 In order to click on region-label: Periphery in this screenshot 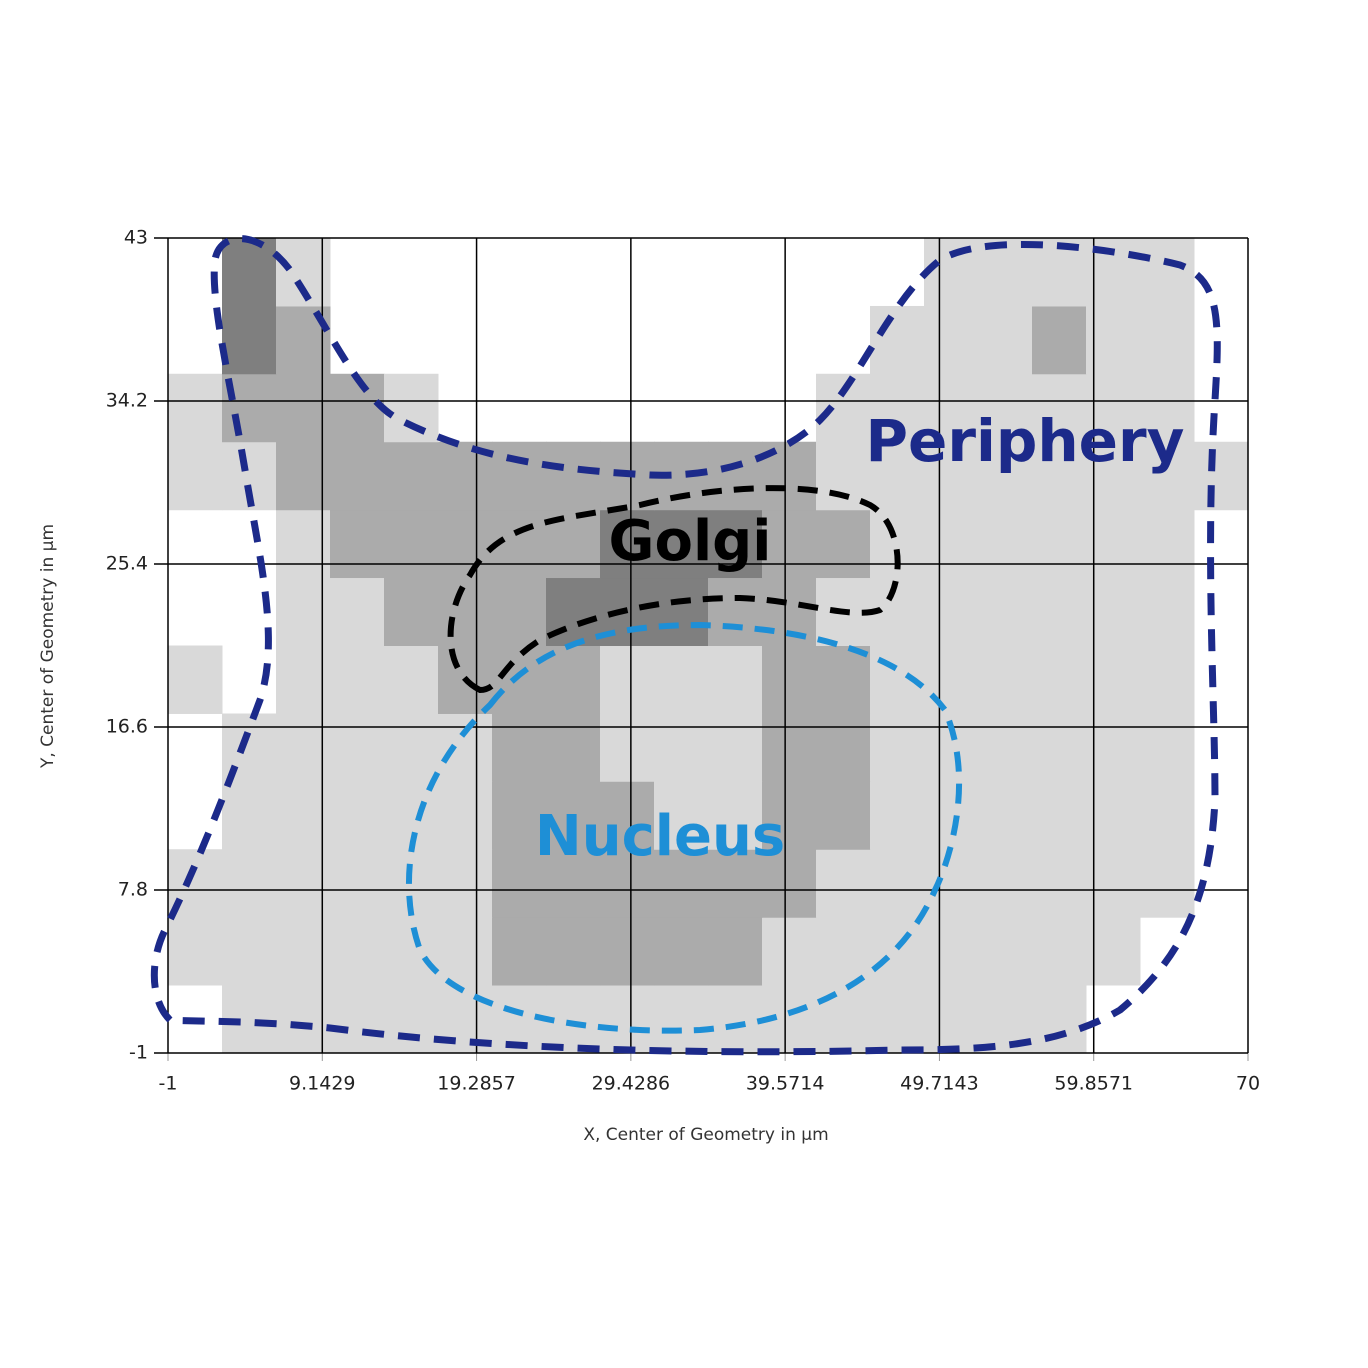, I will do `click(1025, 441)`.